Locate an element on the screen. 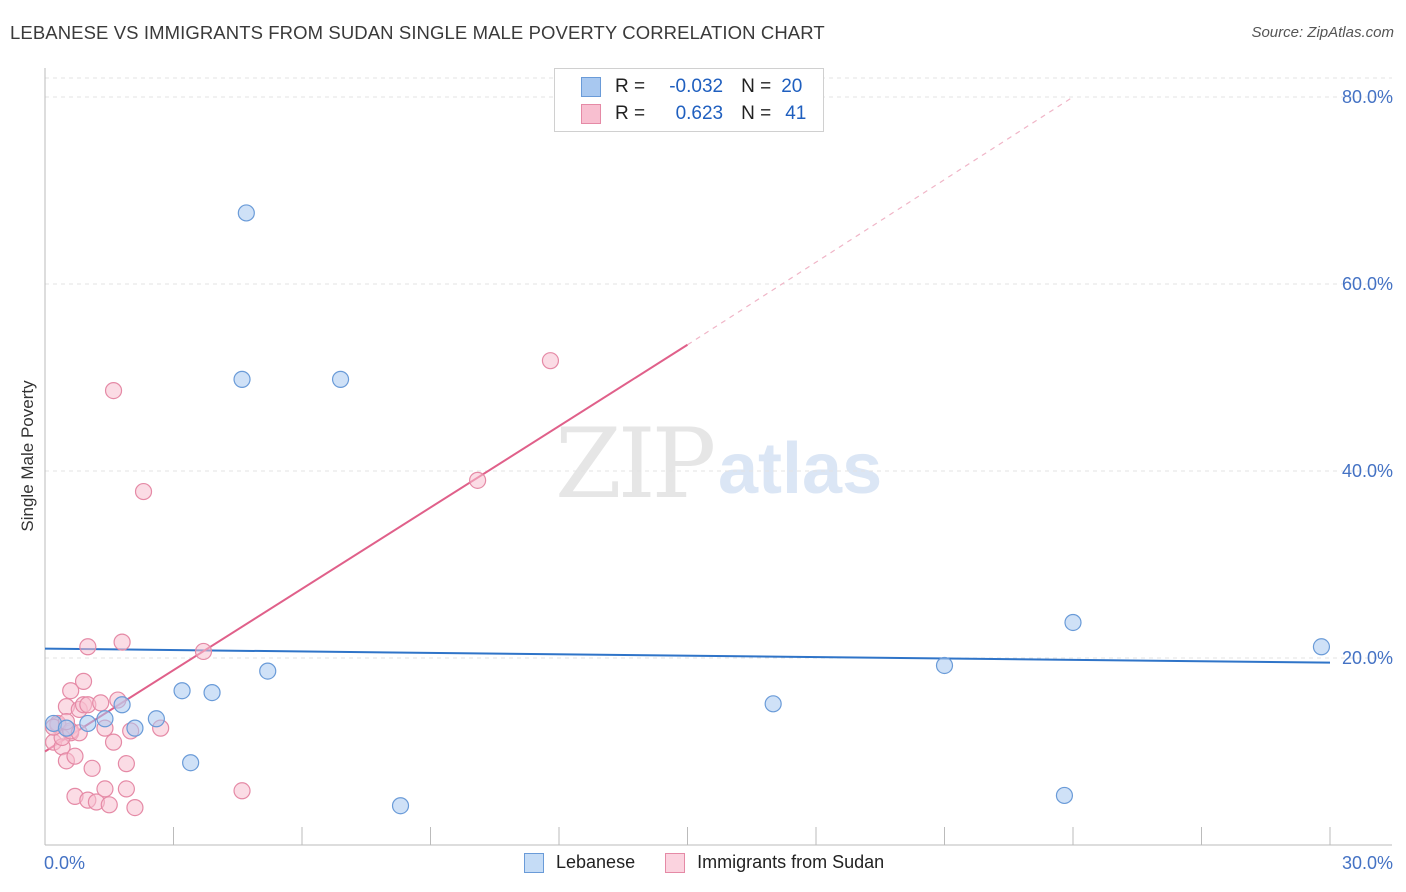  series-legend-sudan: Immigrants from Sudan is located at coordinates (774, 862).